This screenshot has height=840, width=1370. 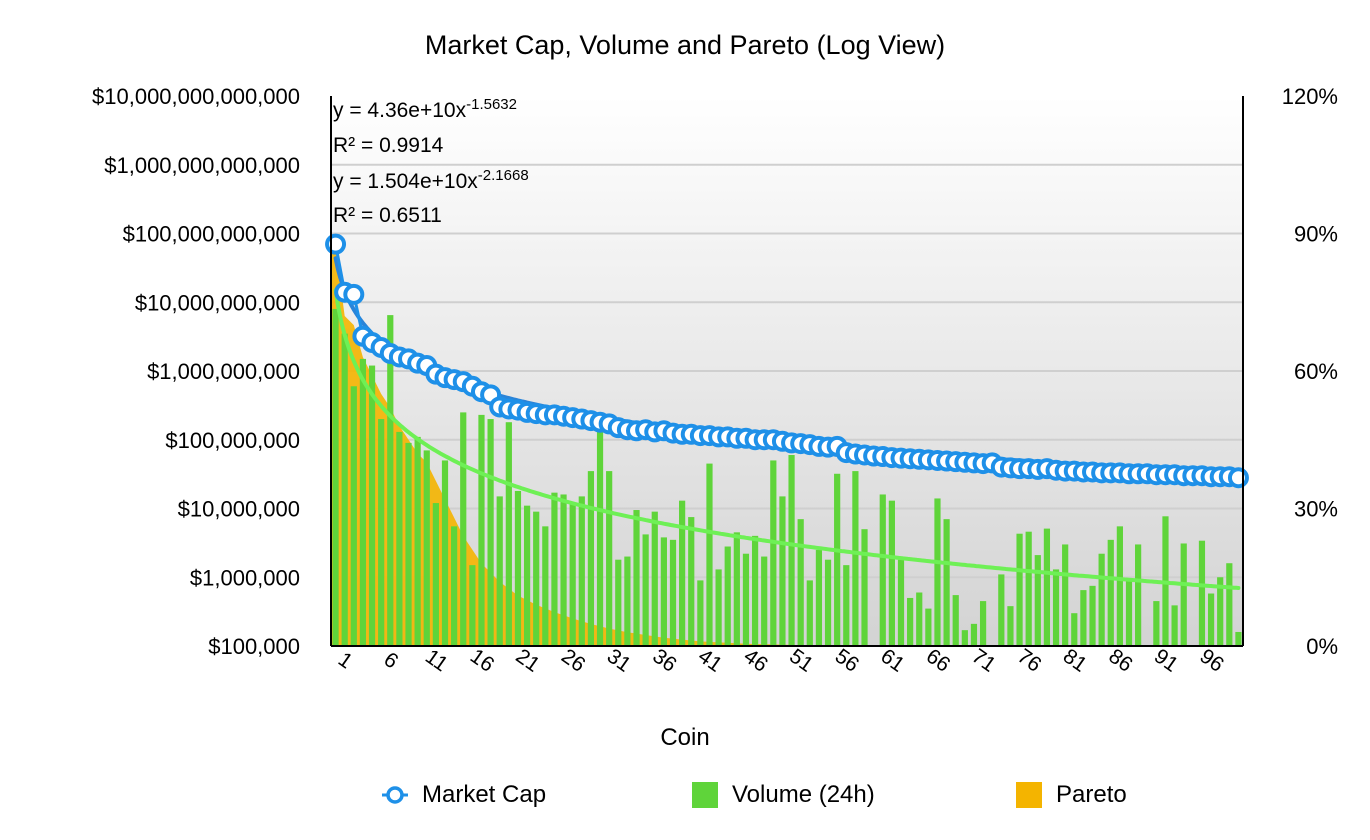 What do you see at coordinates (1091, 794) in the screenshot?
I see `legend-label-pareto: Pareto` at bounding box center [1091, 794].